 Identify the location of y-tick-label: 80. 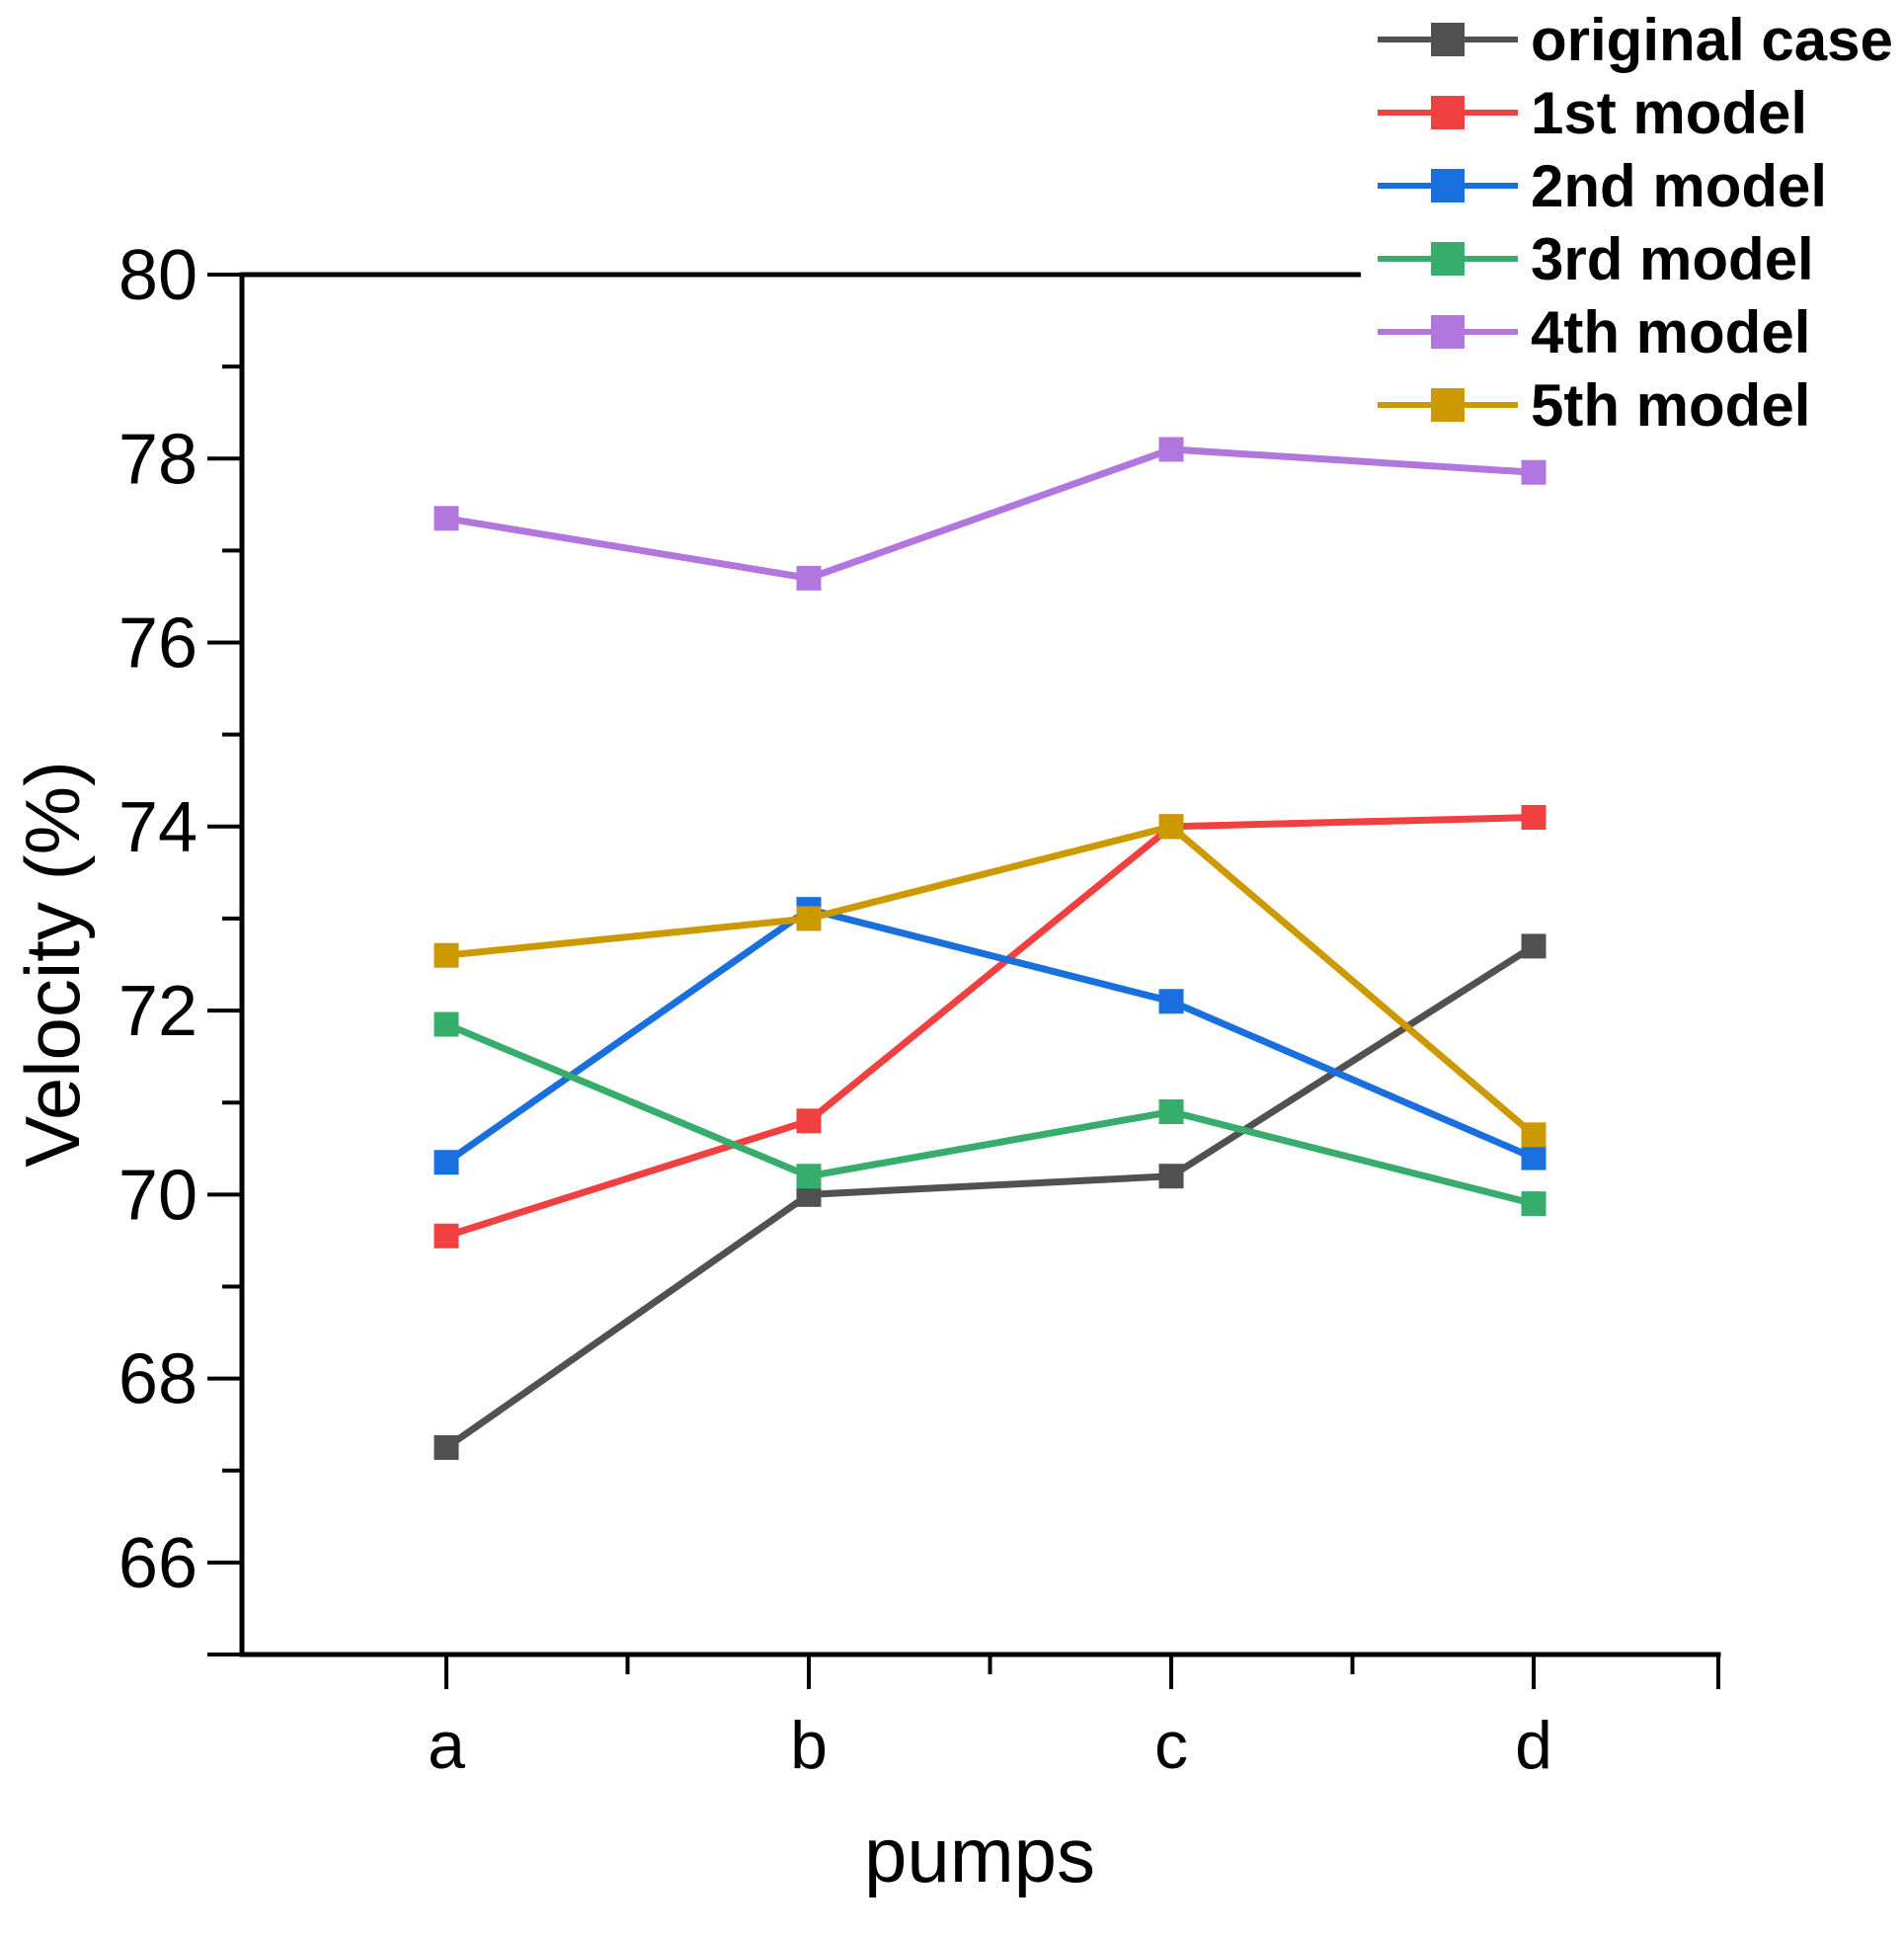
(158, 275).